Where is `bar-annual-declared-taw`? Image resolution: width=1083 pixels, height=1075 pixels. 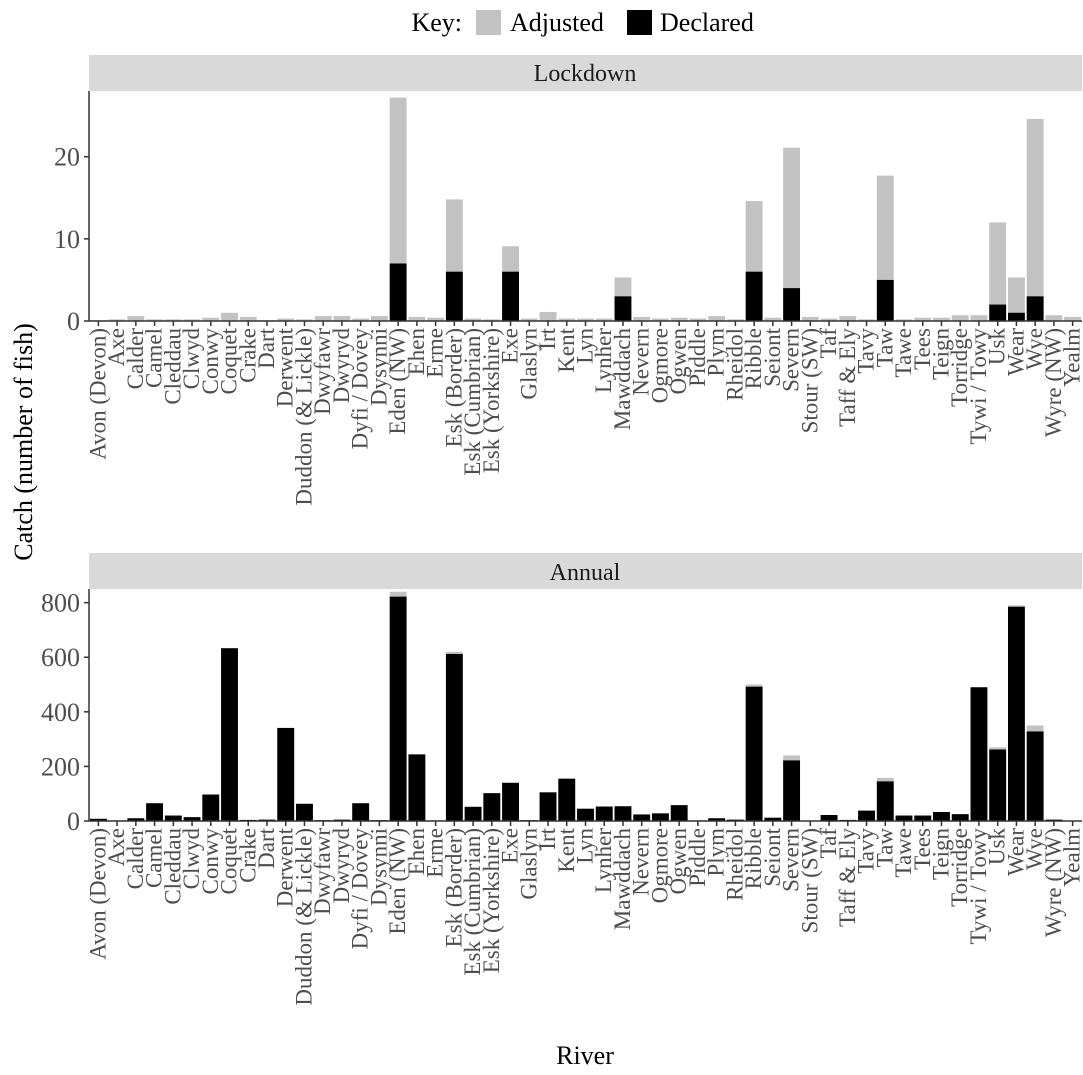 bar-annual-declared-taw is located at coordinates (885, 801).